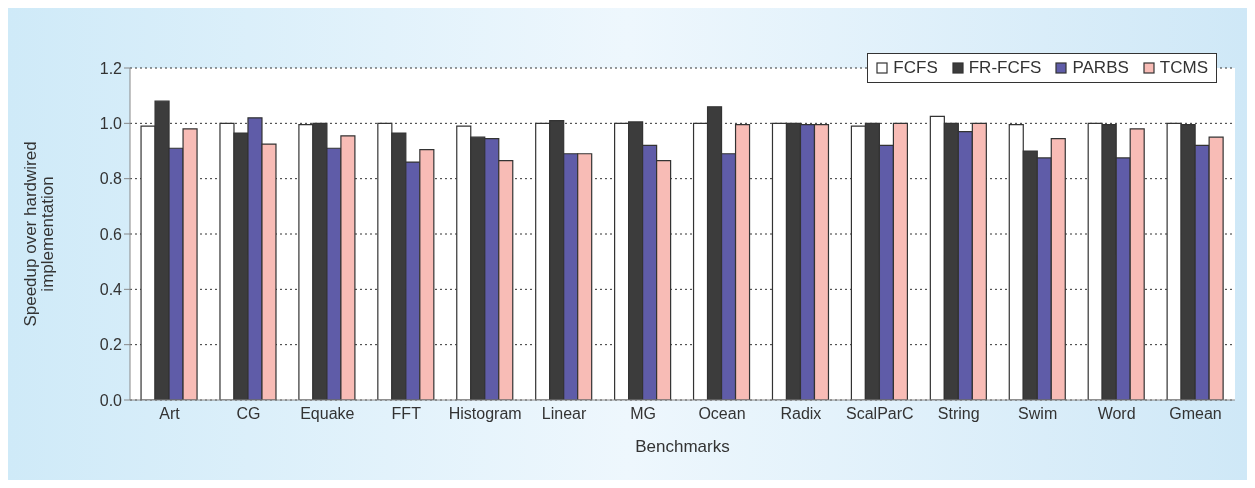 This screenshot has width=1255, height=488. What do you see at coordinates (327, 414) in the screenshot?
I see `x-tick-label: Equake` at bounding box center [327, 414].